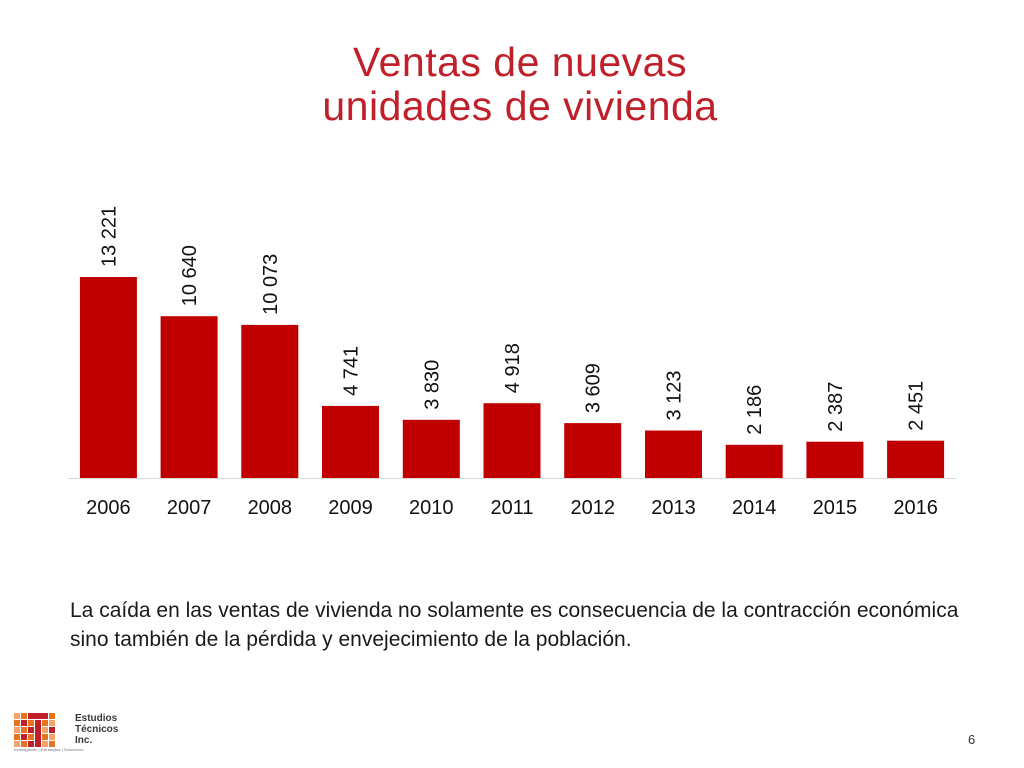 Image resolution: width=1024 pixels, height=768 pixels. Describe the element at coordinates (431, 508) in the screenshot. I see `x-tick-2010: 2010` at that location.